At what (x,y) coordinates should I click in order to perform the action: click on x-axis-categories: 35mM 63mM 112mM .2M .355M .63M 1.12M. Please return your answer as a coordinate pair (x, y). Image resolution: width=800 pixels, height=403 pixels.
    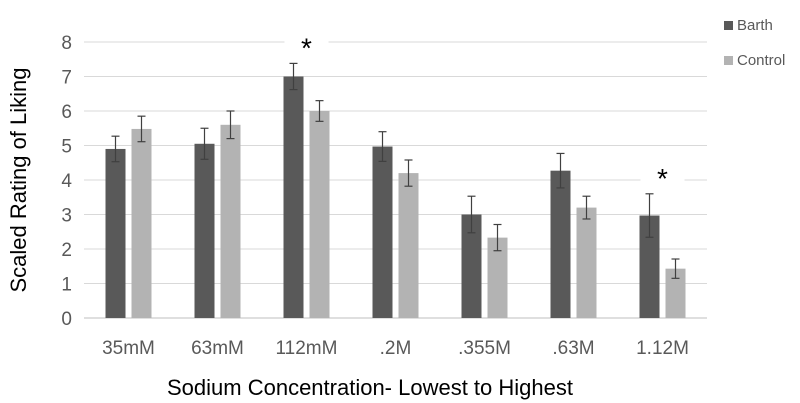
    Looking at the image, I should click on (395, 348).